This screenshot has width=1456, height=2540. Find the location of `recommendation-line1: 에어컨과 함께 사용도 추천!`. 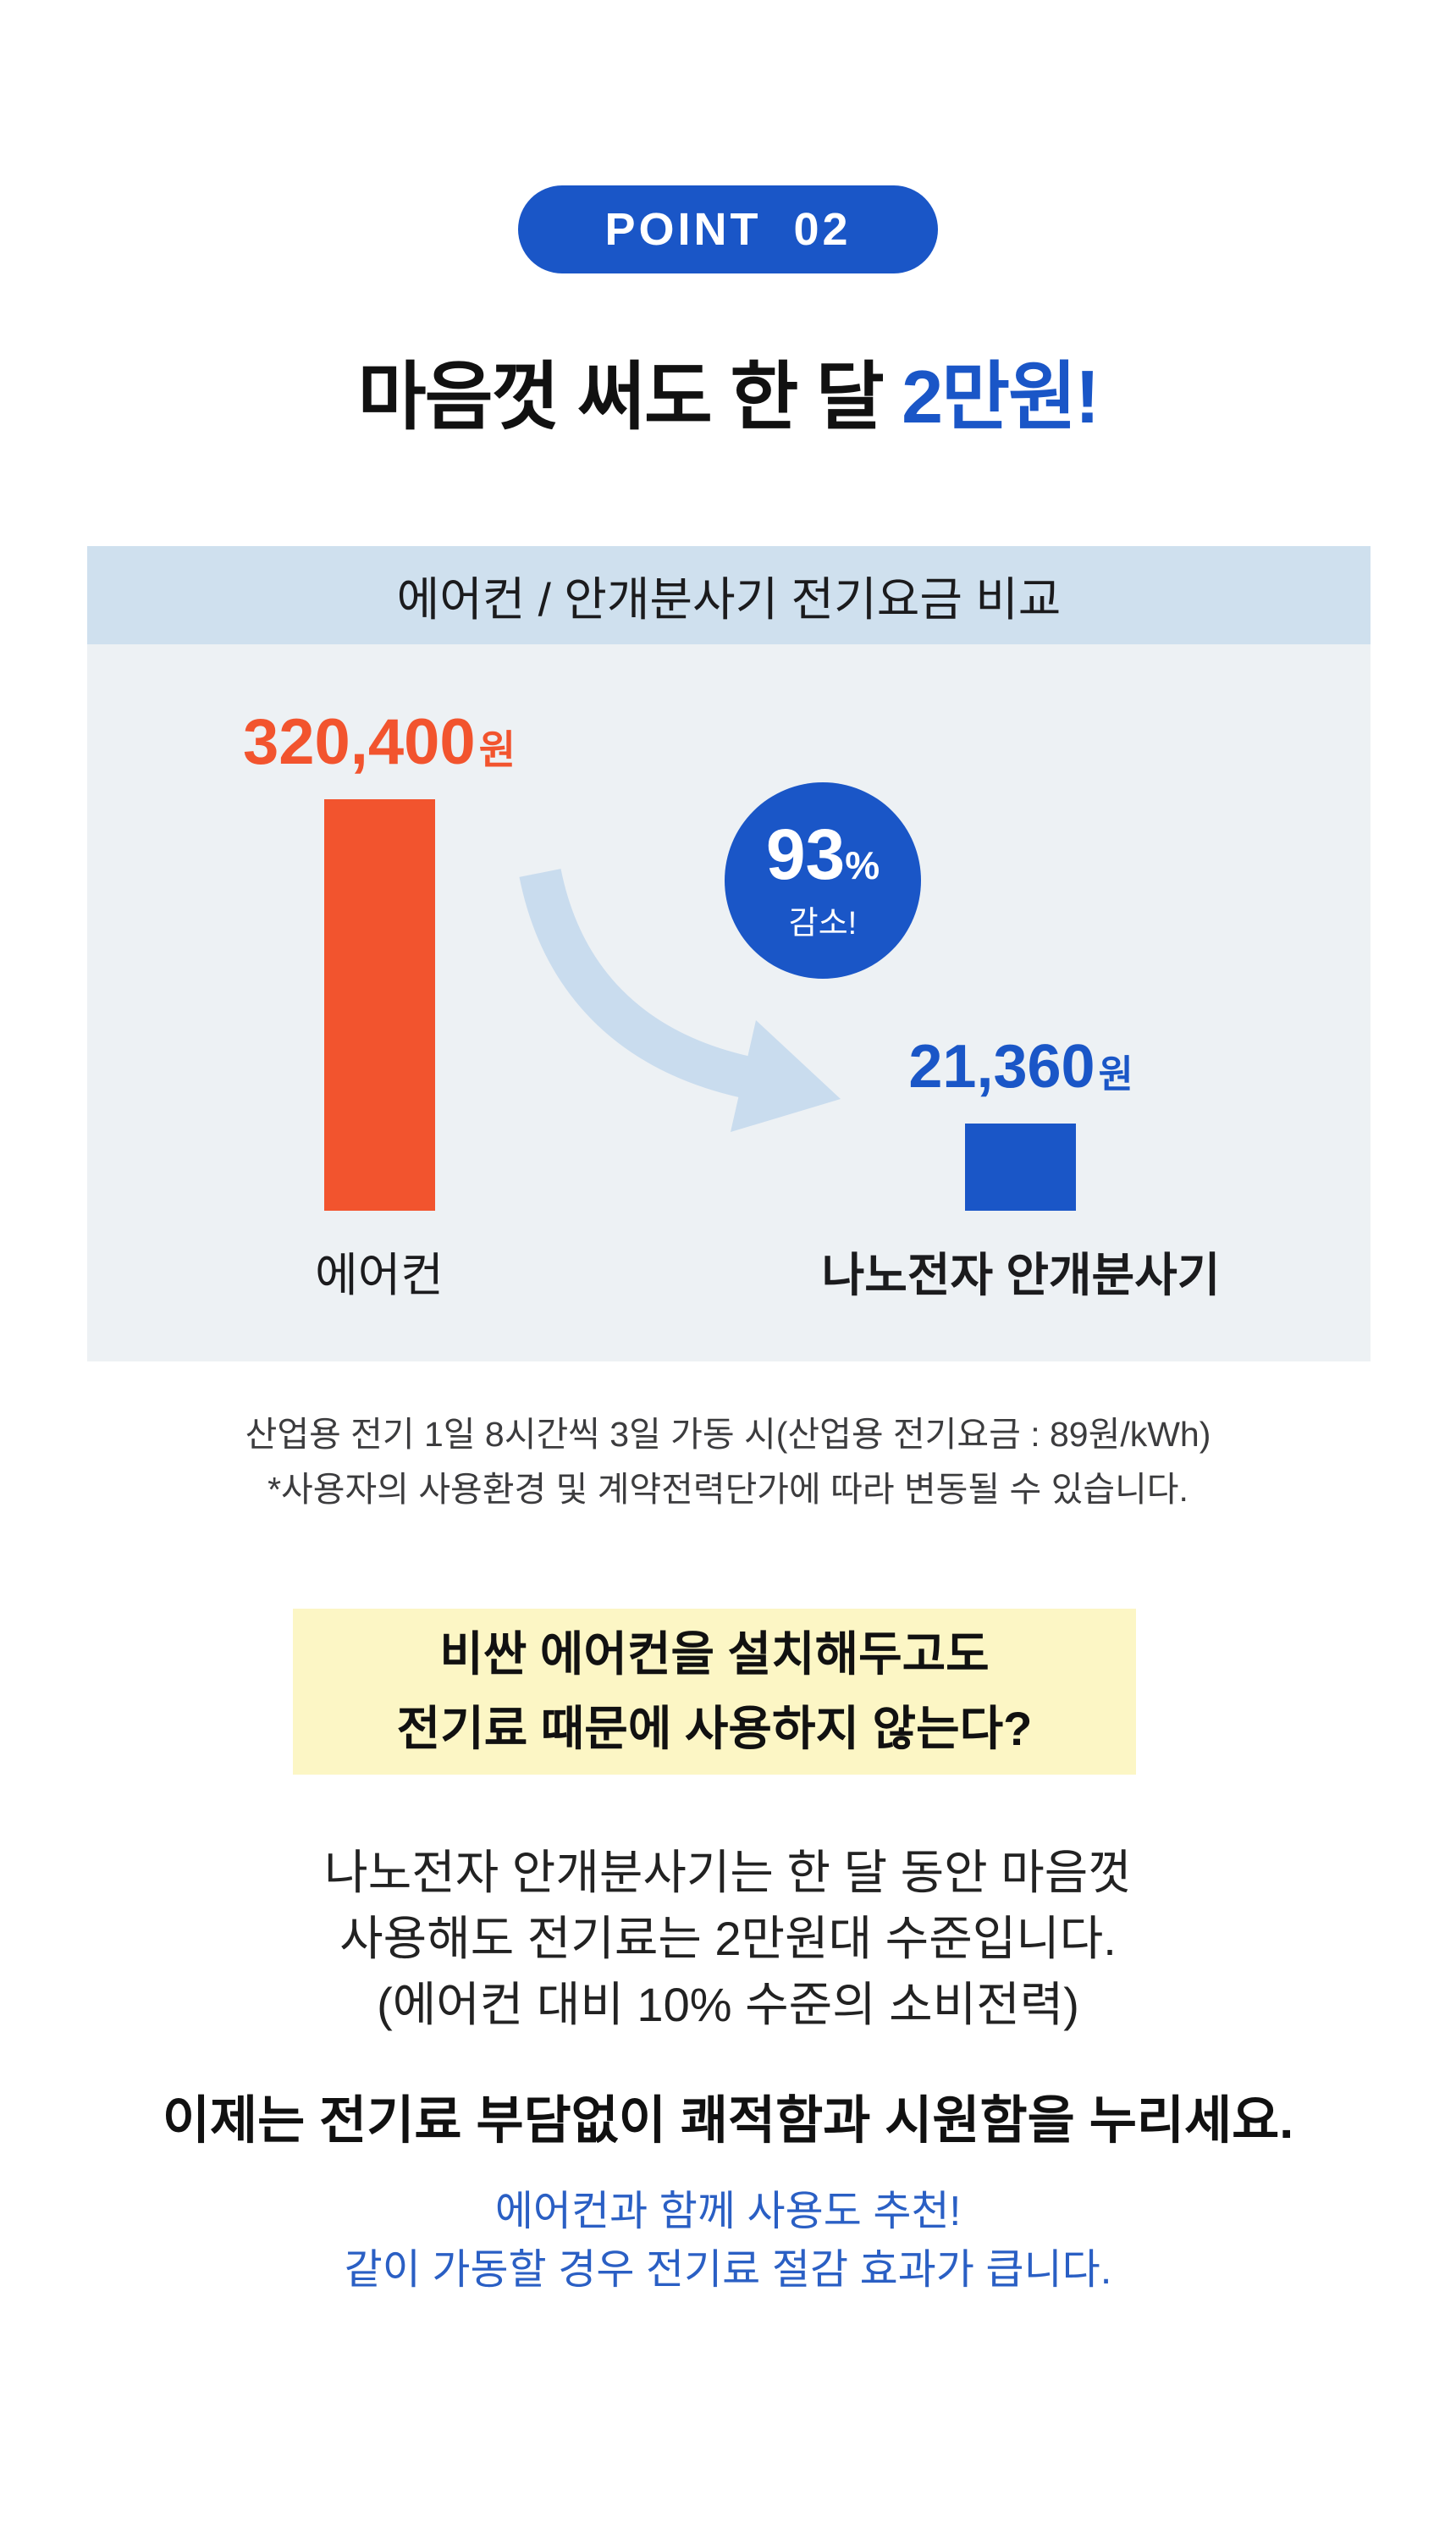

recommendation-line1: 에어컨과 함께 사용도 추천! is located at coordinates (728, 2211).